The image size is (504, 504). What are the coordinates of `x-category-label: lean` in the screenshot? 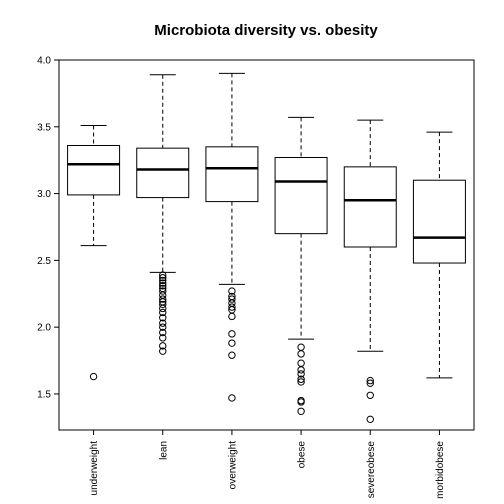 It's located at (163, 450).